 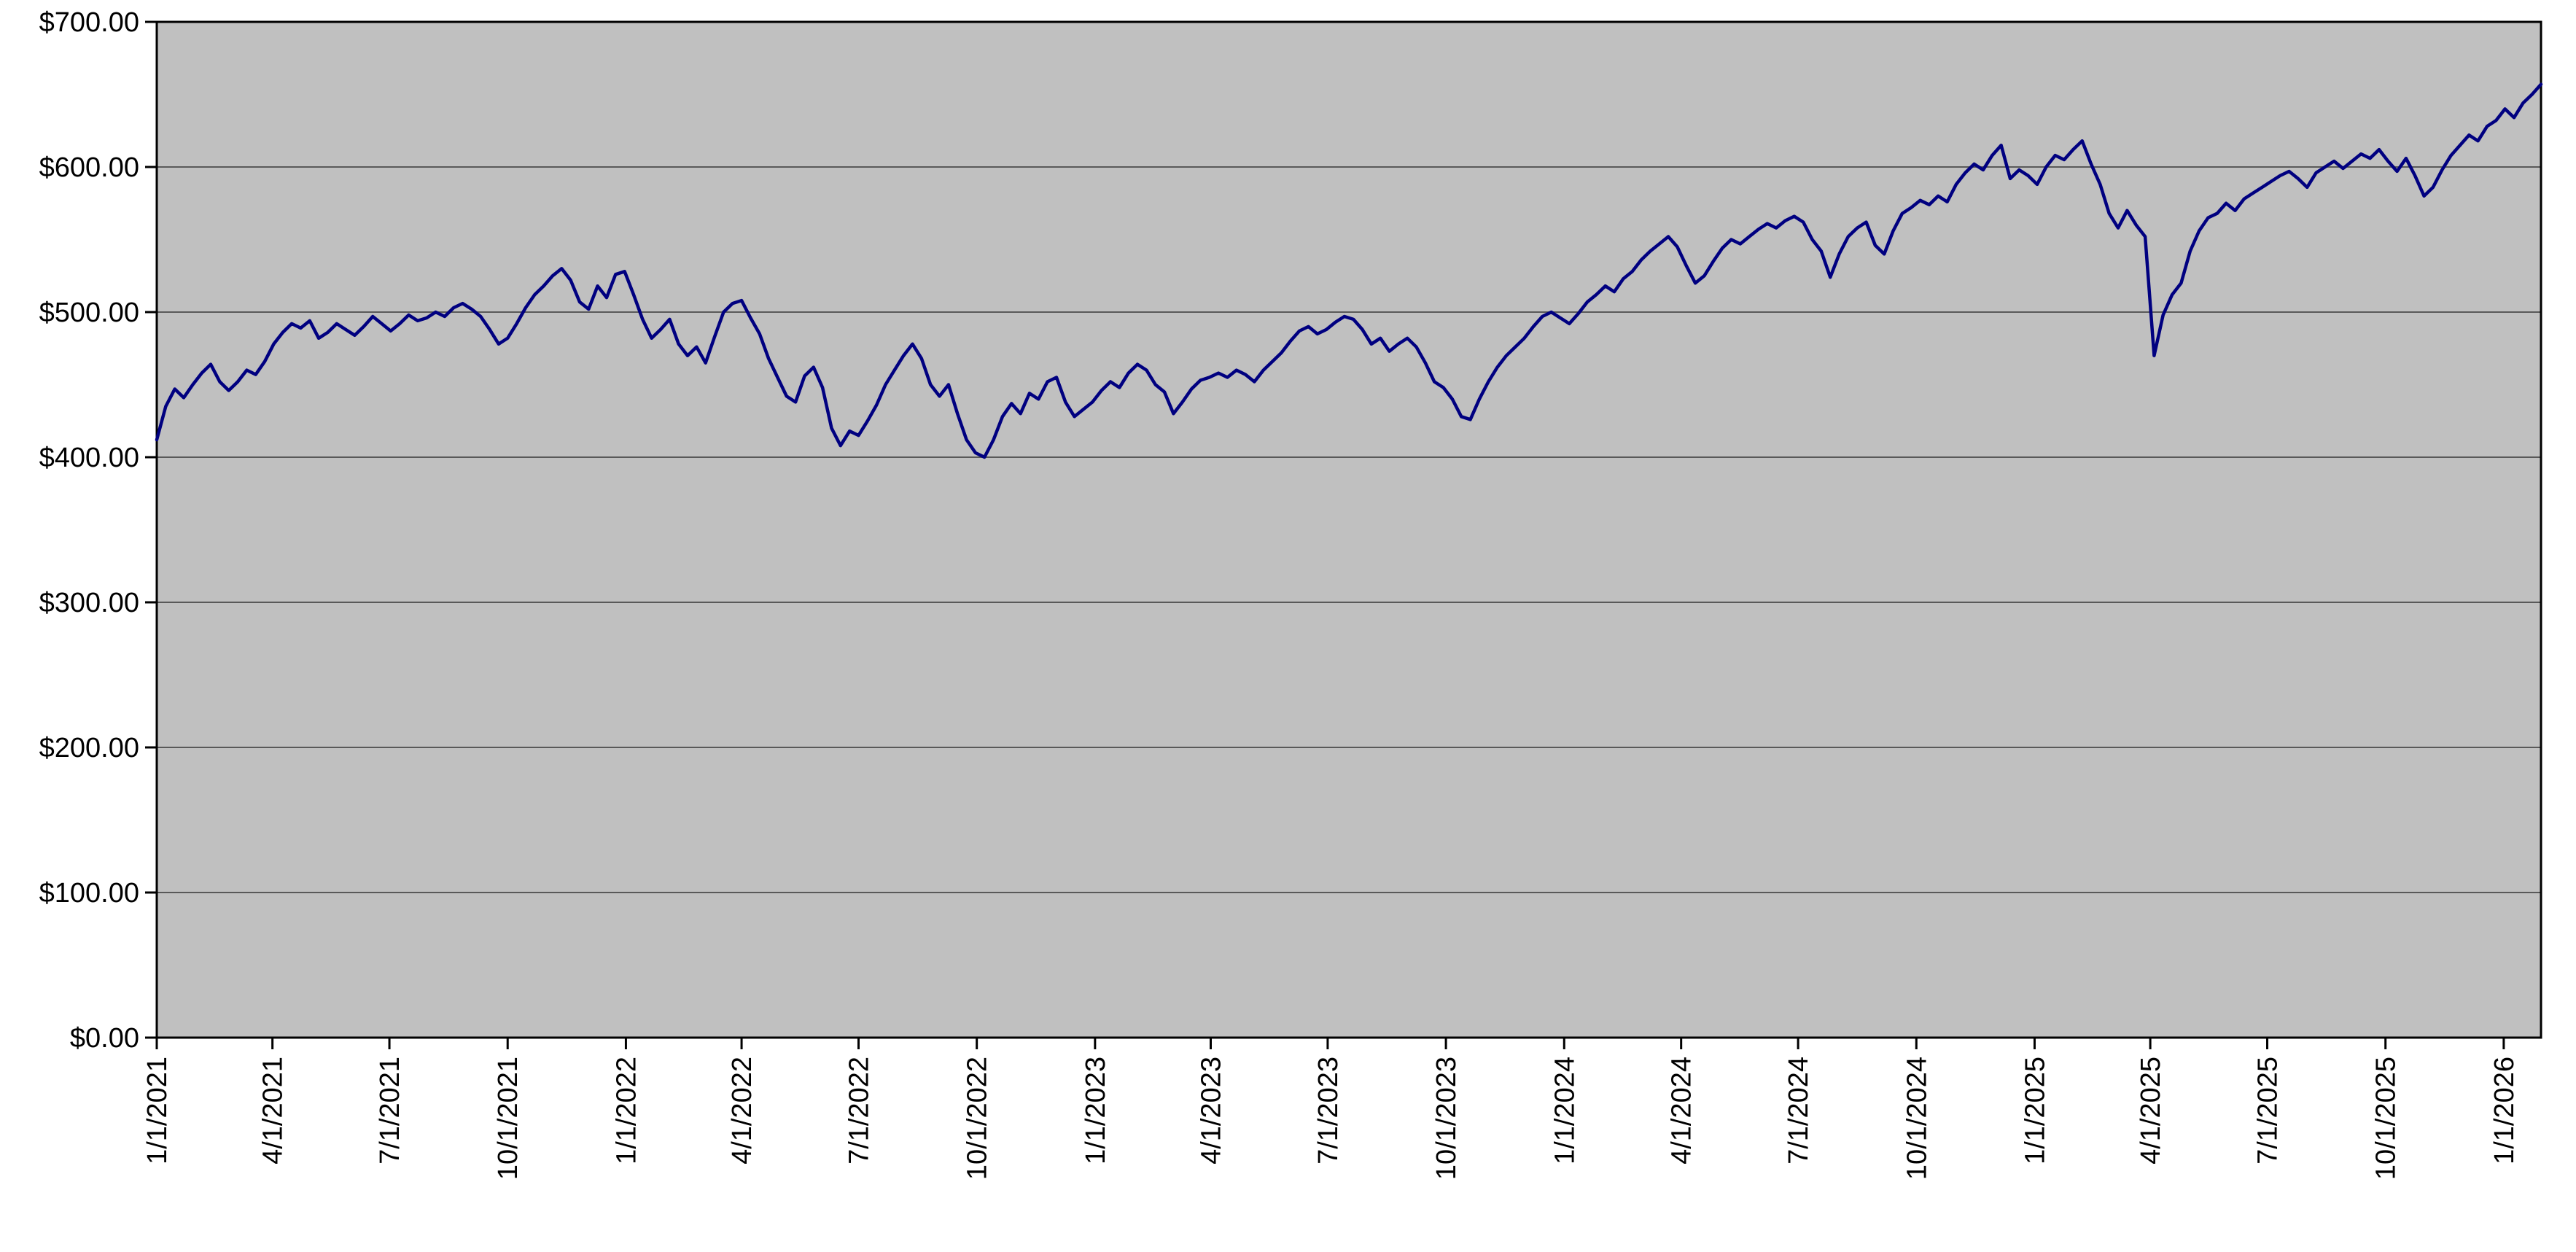 I want to click on x-axis-label: 4/1/2024, so click(x=1682, y=1110).